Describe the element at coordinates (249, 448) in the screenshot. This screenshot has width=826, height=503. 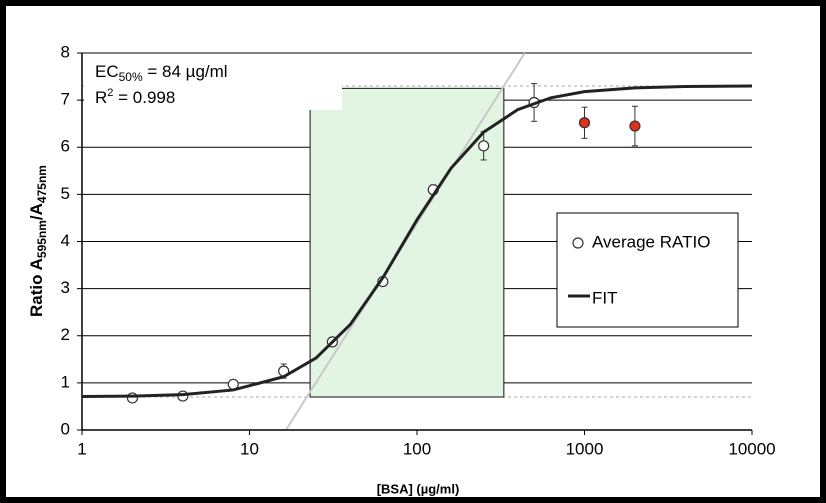
I see `x-tick-label: 10` at that location.